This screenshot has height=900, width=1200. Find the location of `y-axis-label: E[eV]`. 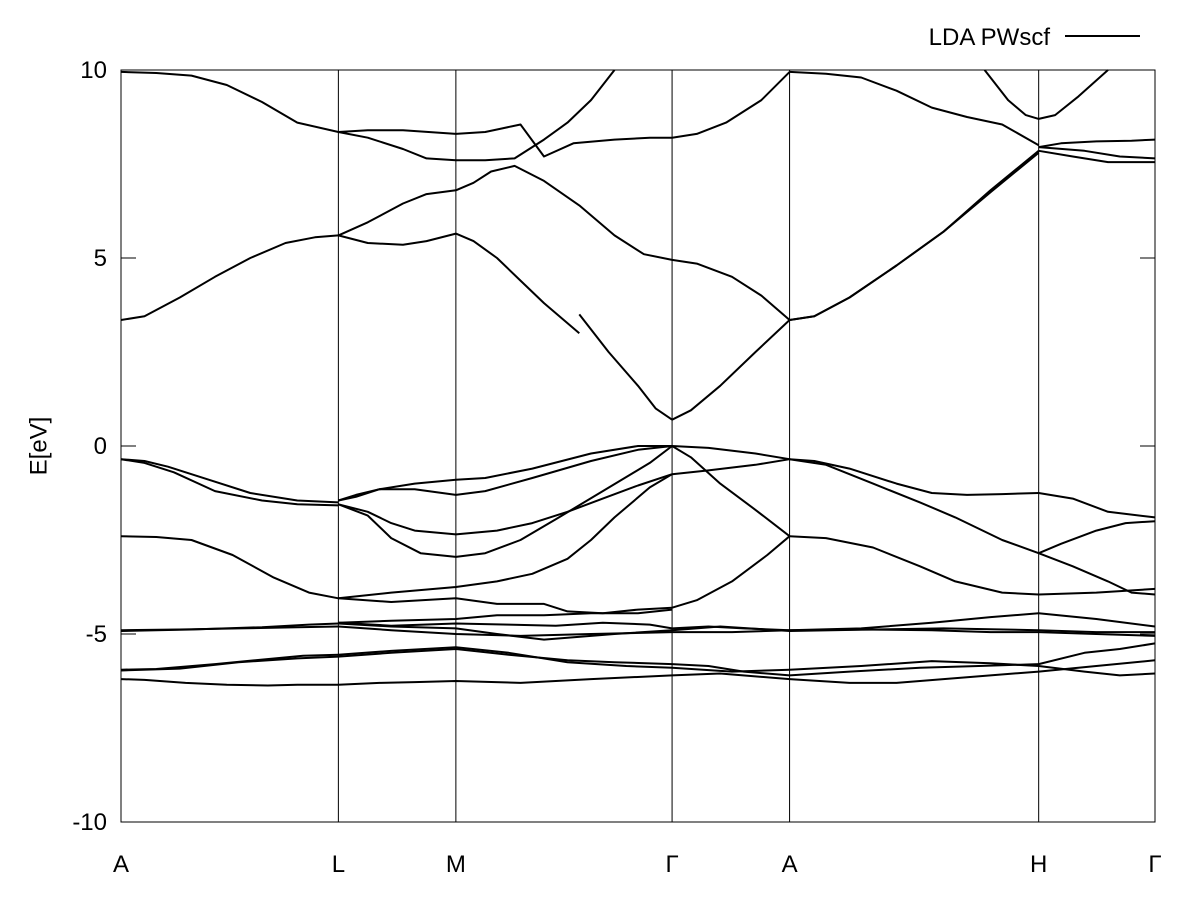

y-axis-label: E[eV] is located at coordinates (38, 446).